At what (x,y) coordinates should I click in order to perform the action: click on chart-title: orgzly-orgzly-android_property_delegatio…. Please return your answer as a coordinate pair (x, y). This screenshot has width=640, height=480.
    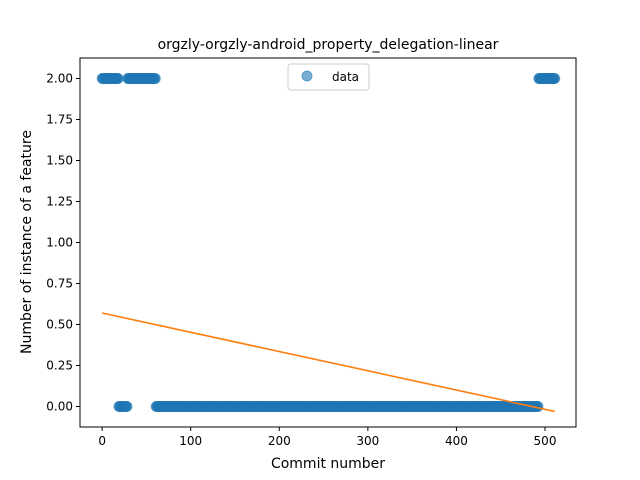
    Looking at the image, I should click on (328, 45).